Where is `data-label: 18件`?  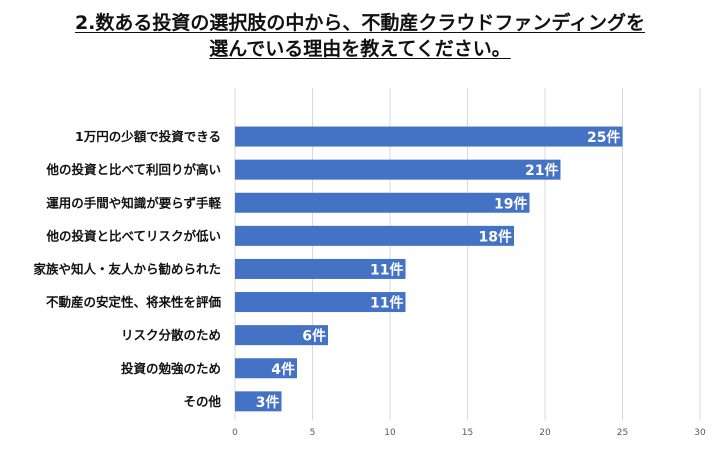
data-label: 18件 is located at coordinates (495, 236).